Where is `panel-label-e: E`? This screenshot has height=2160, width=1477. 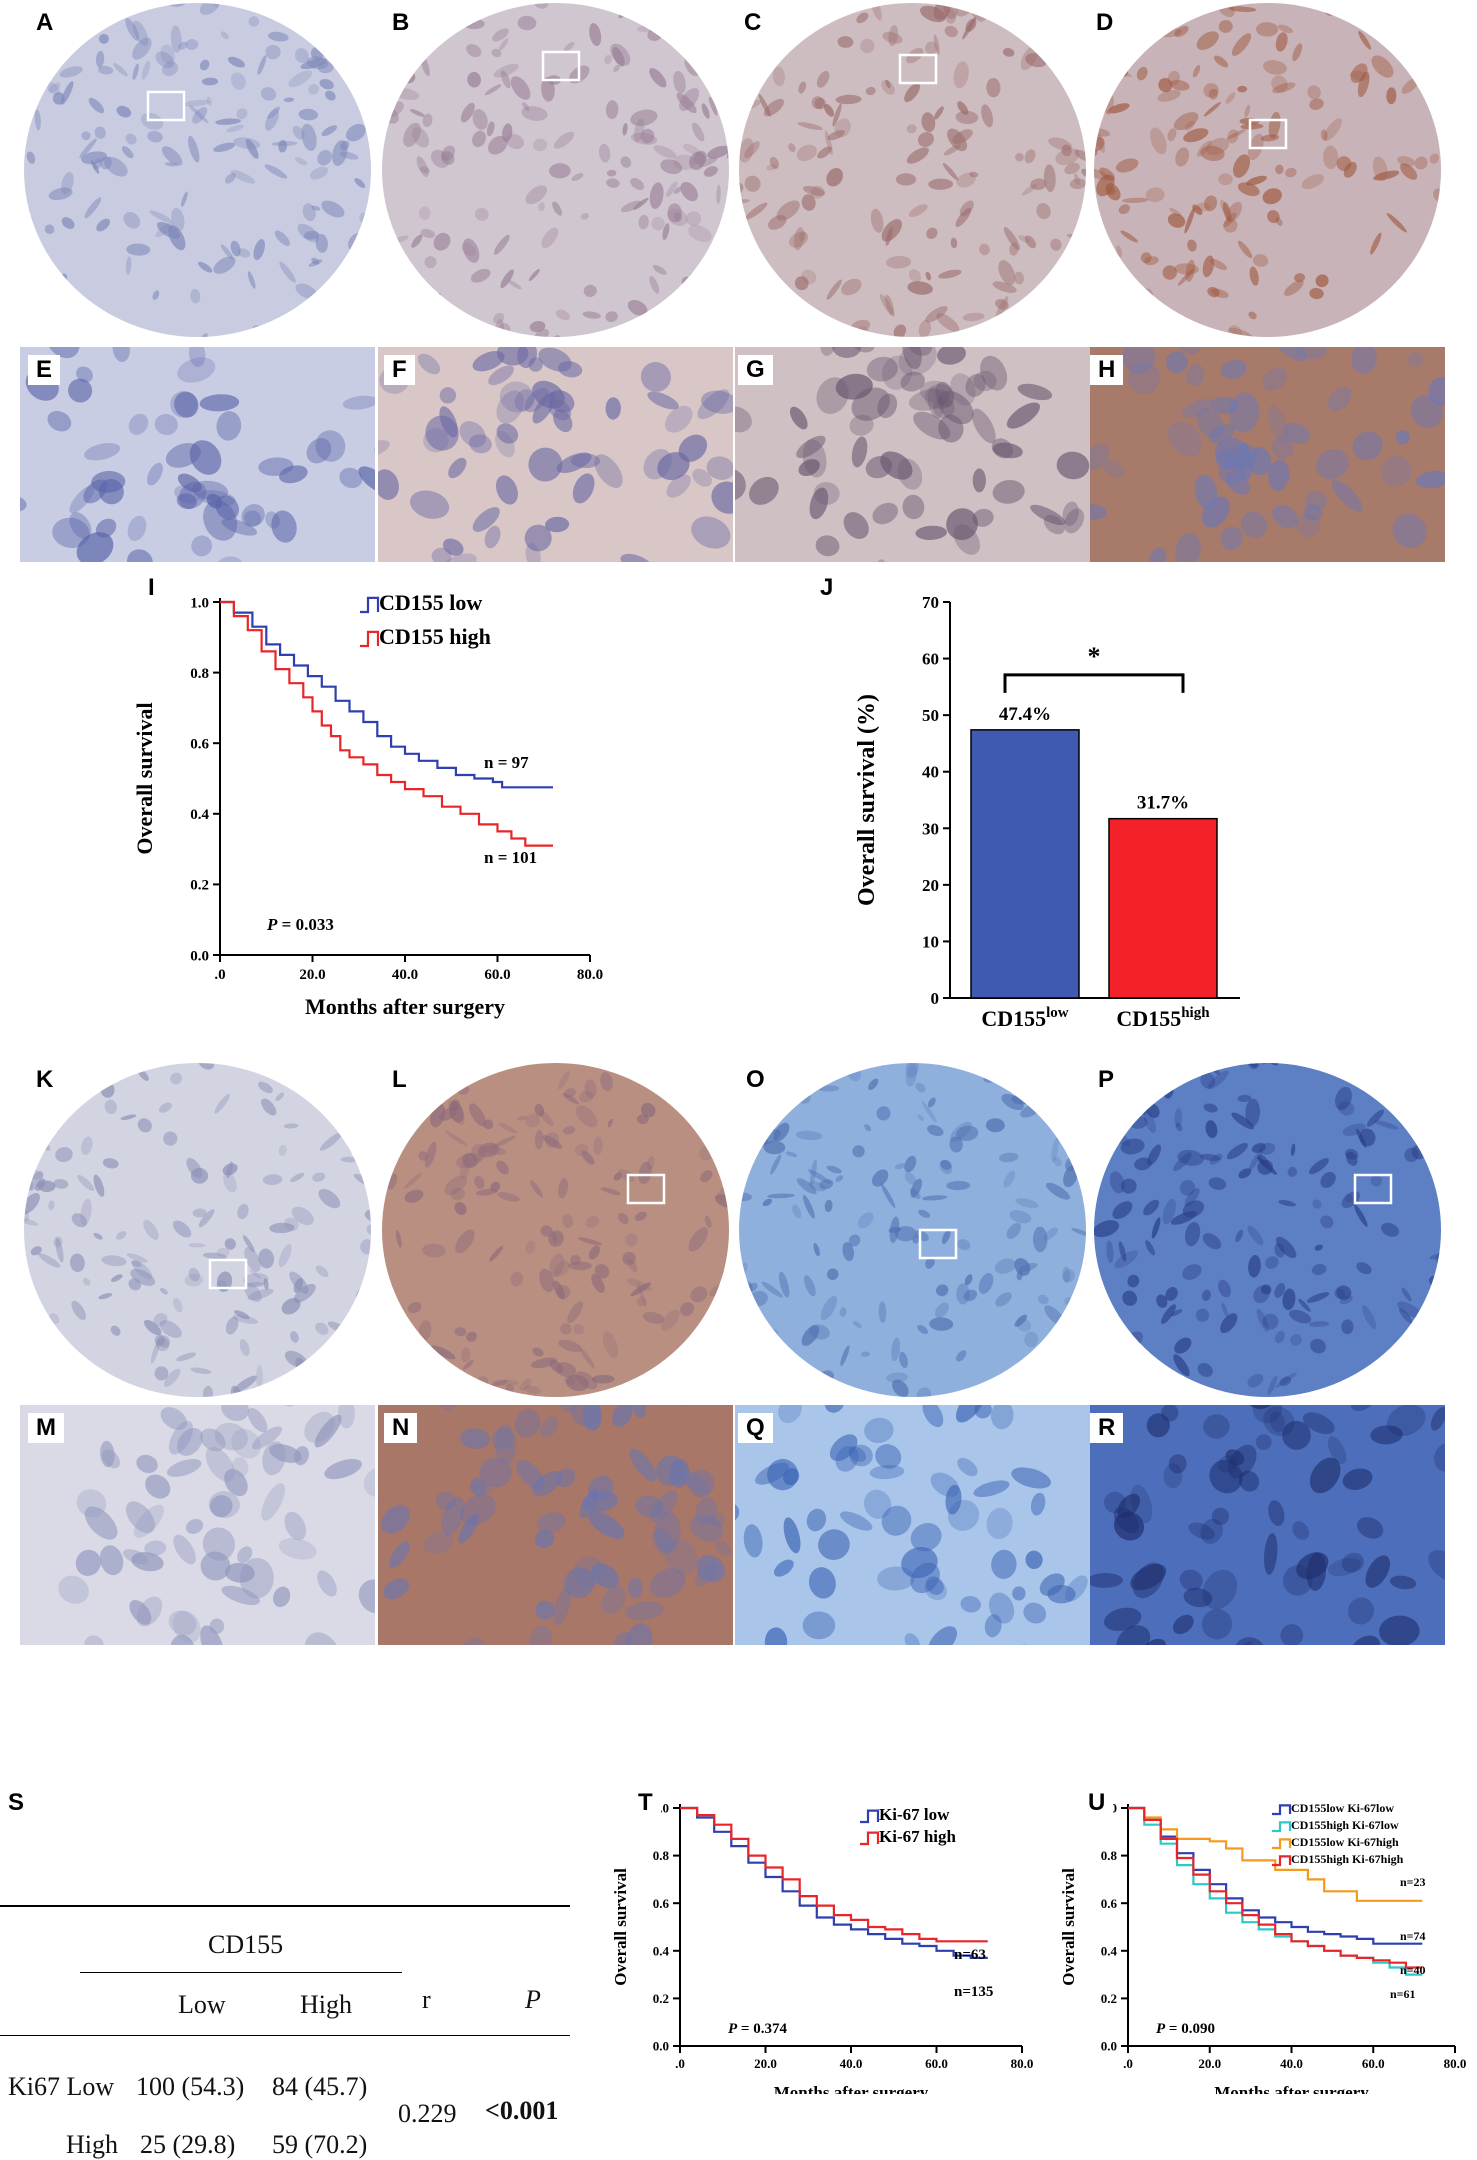
panel-label-e: E is located at coordinates (44, 370).